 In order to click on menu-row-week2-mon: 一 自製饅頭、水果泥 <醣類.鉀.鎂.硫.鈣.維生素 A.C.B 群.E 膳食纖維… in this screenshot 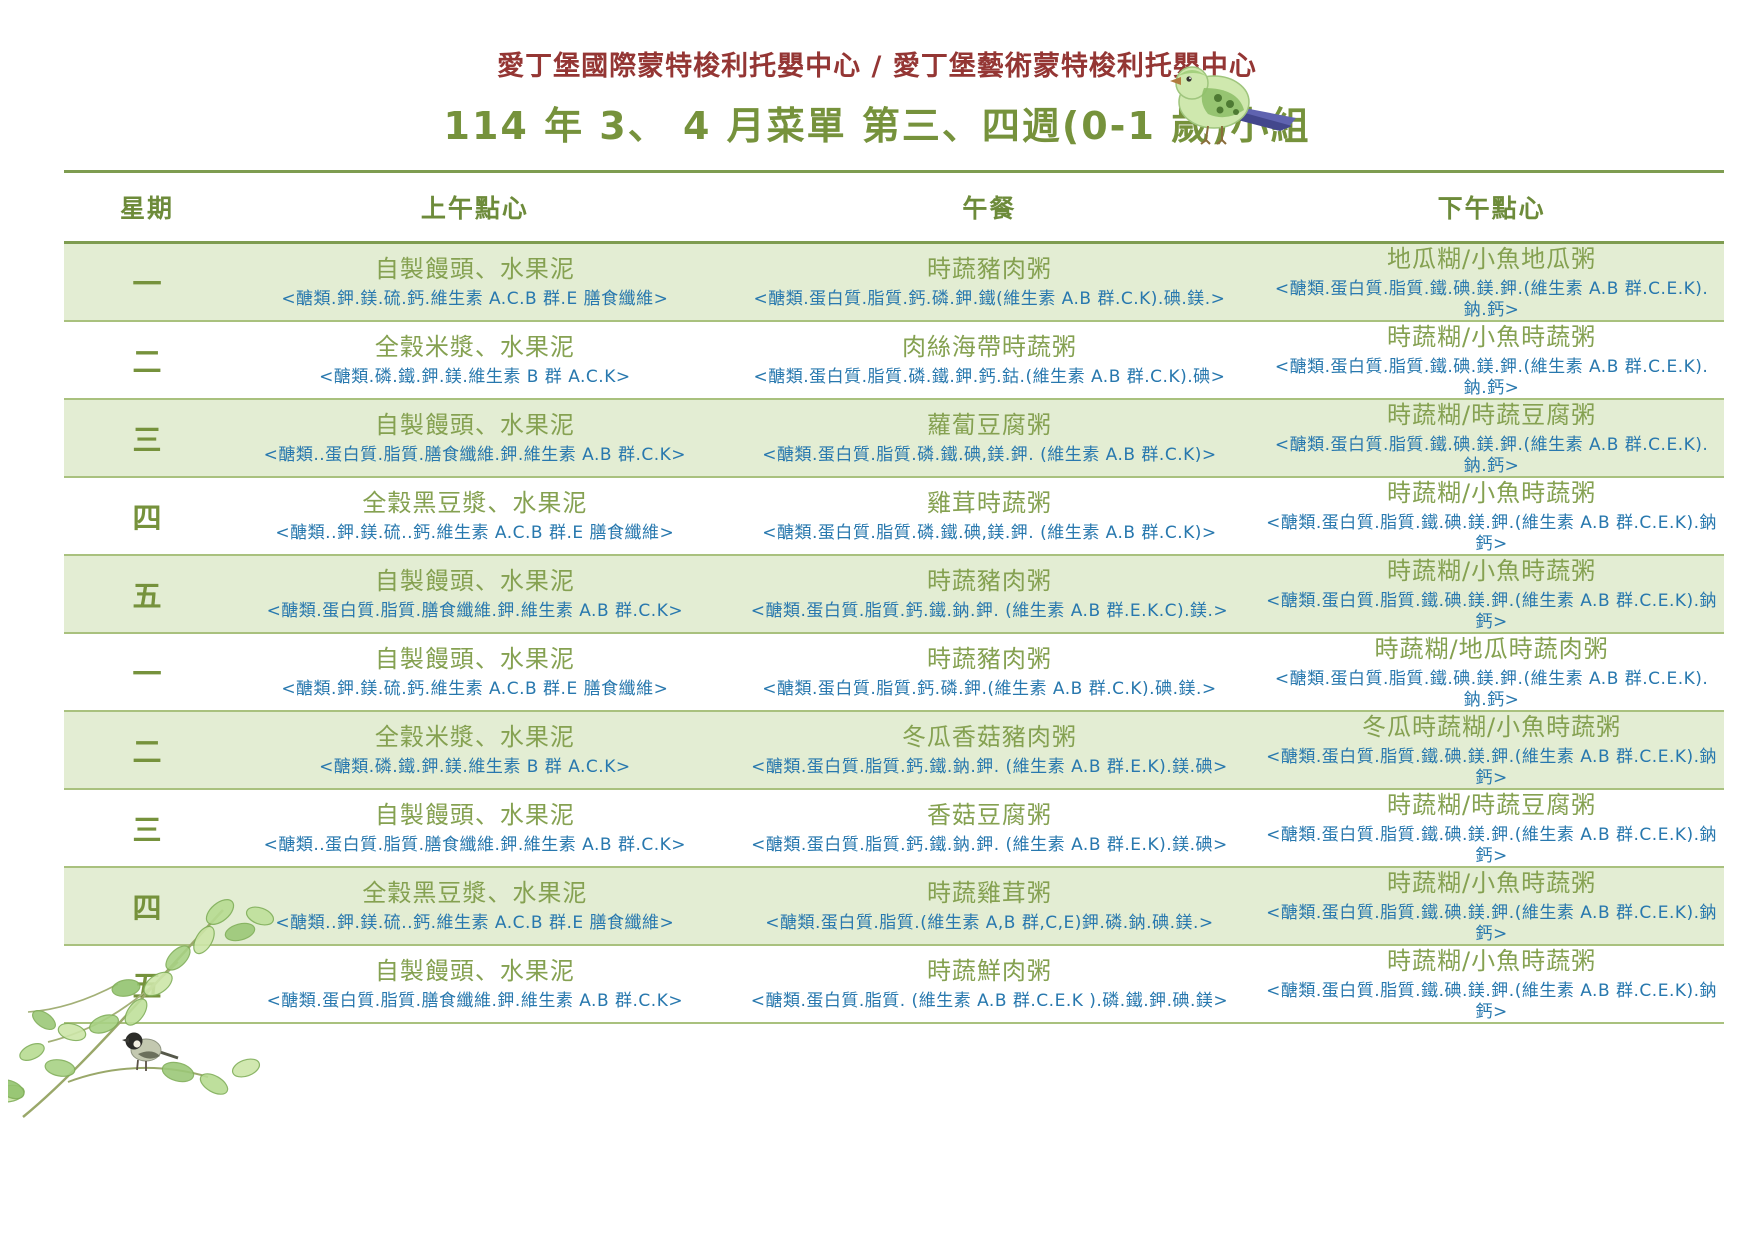, I will do `click(894, 673)`.